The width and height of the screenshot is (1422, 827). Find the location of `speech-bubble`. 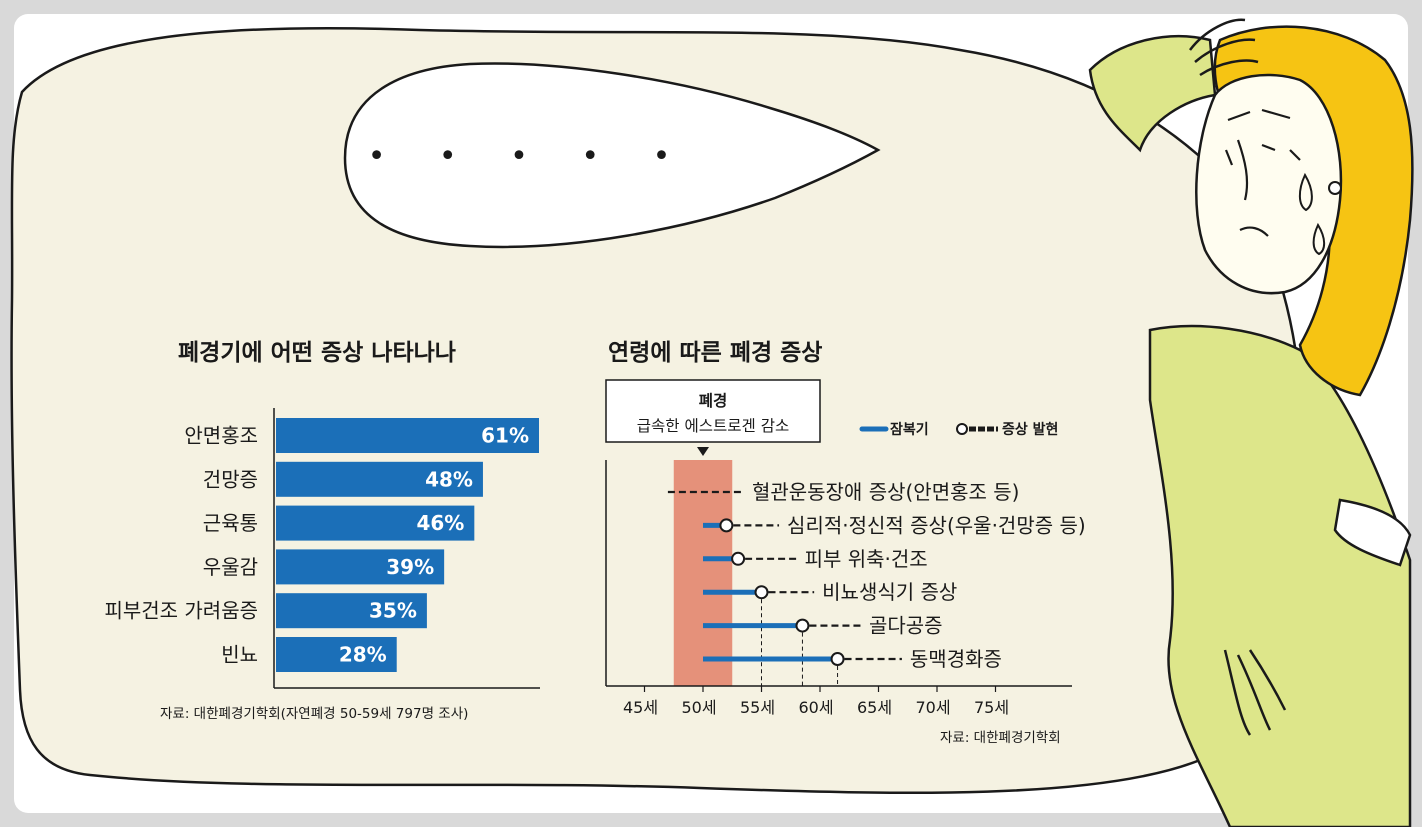

speech-bubble is located at coordinates (612, 155).